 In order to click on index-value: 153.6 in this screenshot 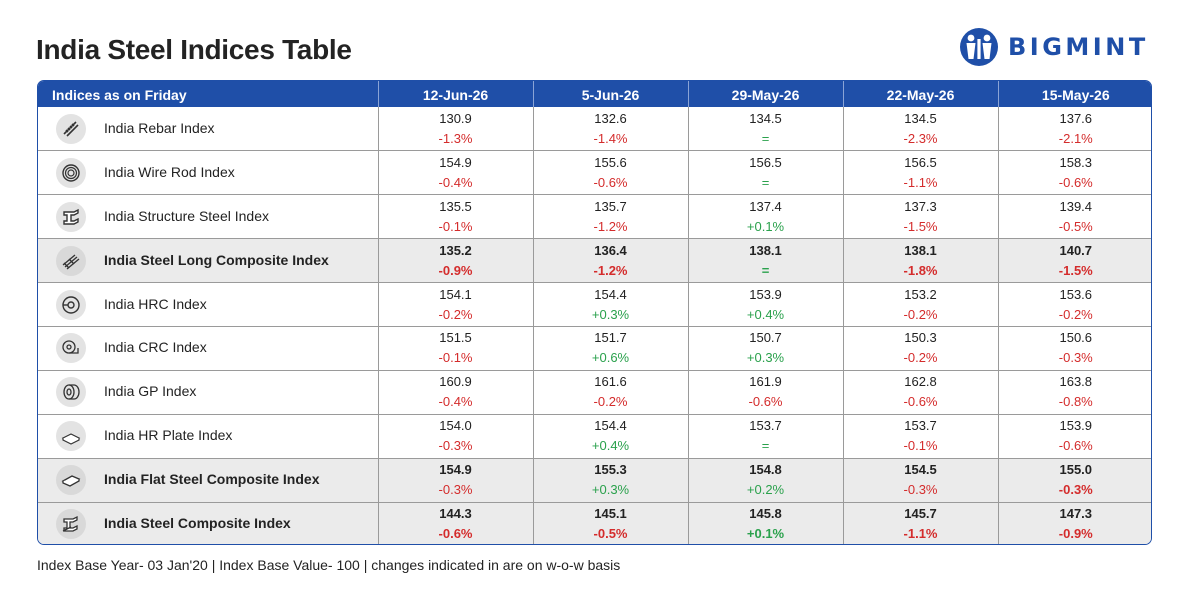, I will do `click(1076, 294)`.